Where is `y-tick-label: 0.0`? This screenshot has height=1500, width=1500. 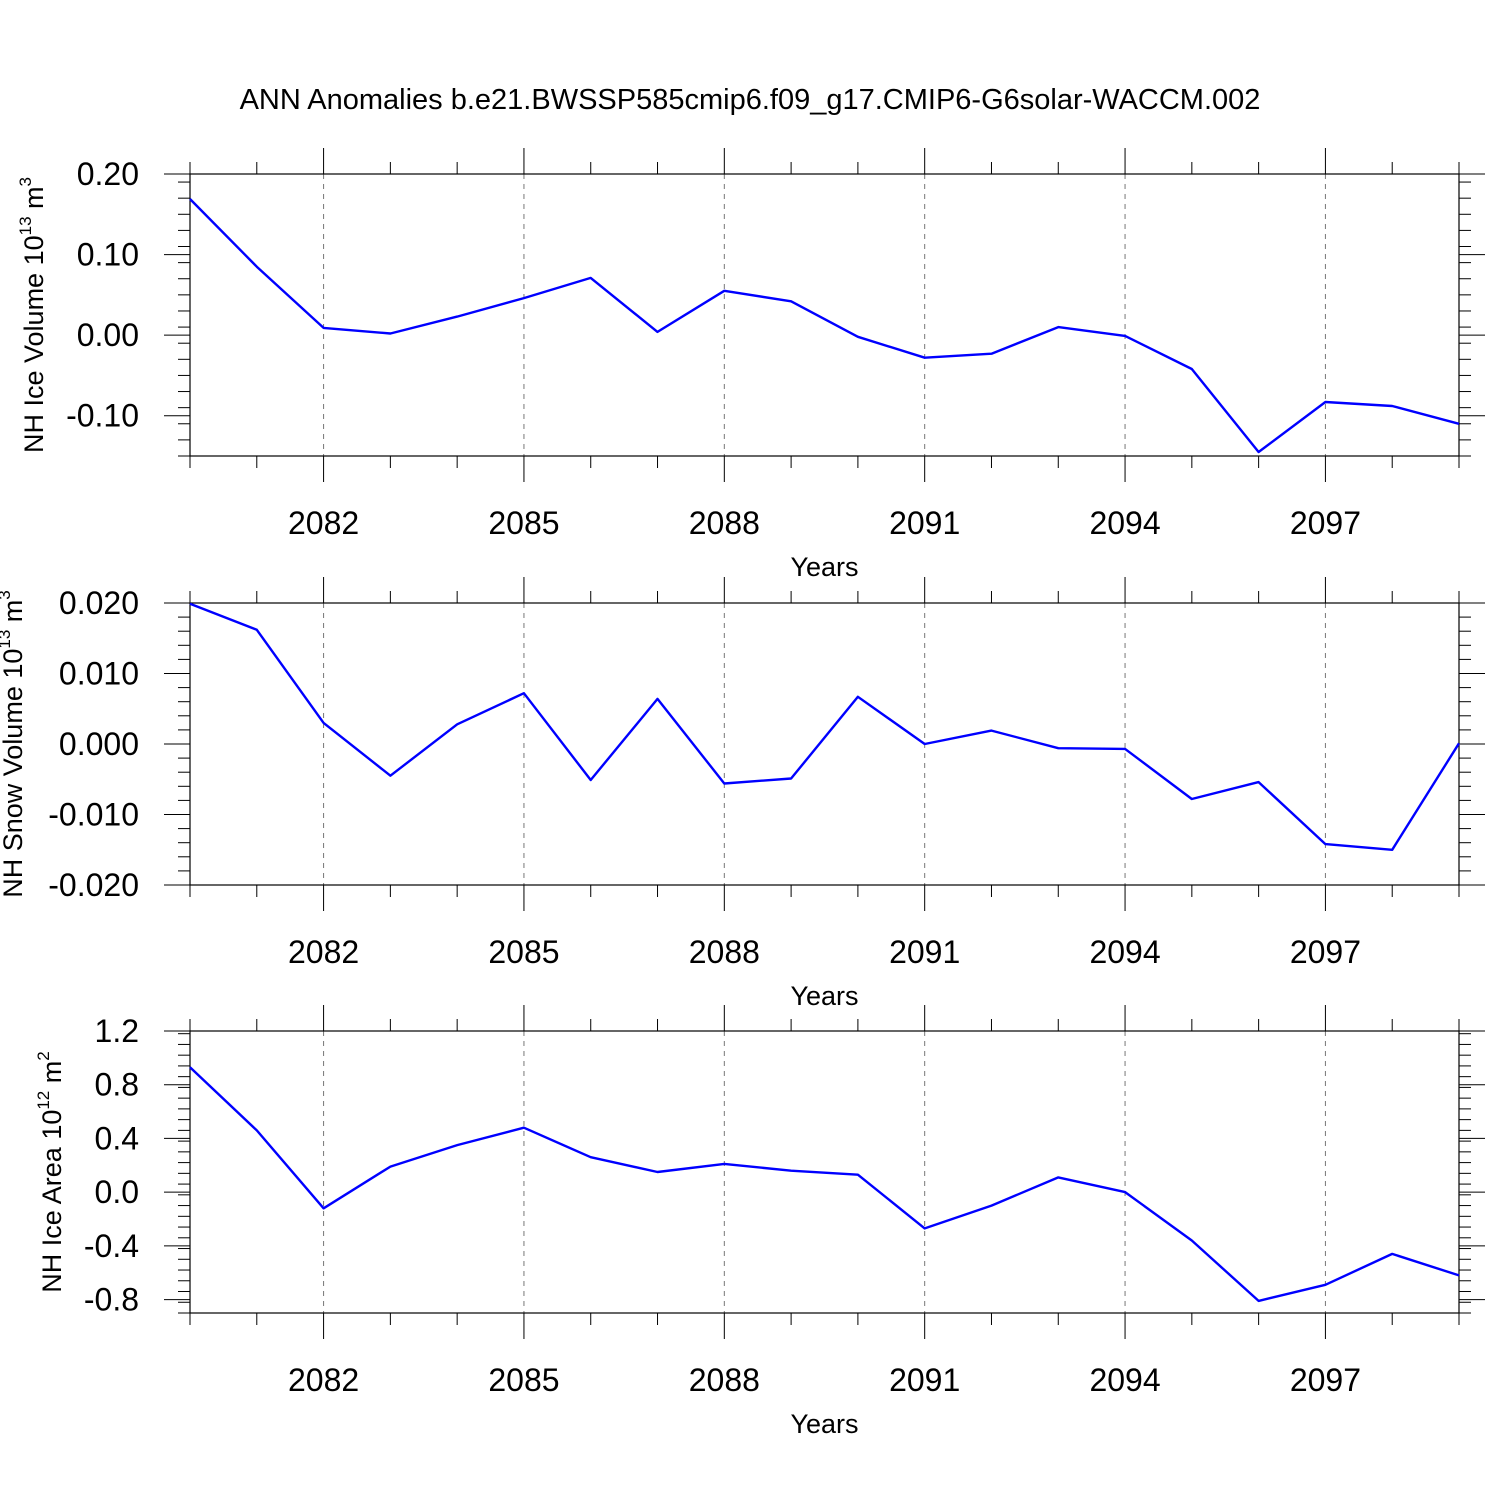
y-tick-label: 0.0 is located at coordinates (117, 1192).